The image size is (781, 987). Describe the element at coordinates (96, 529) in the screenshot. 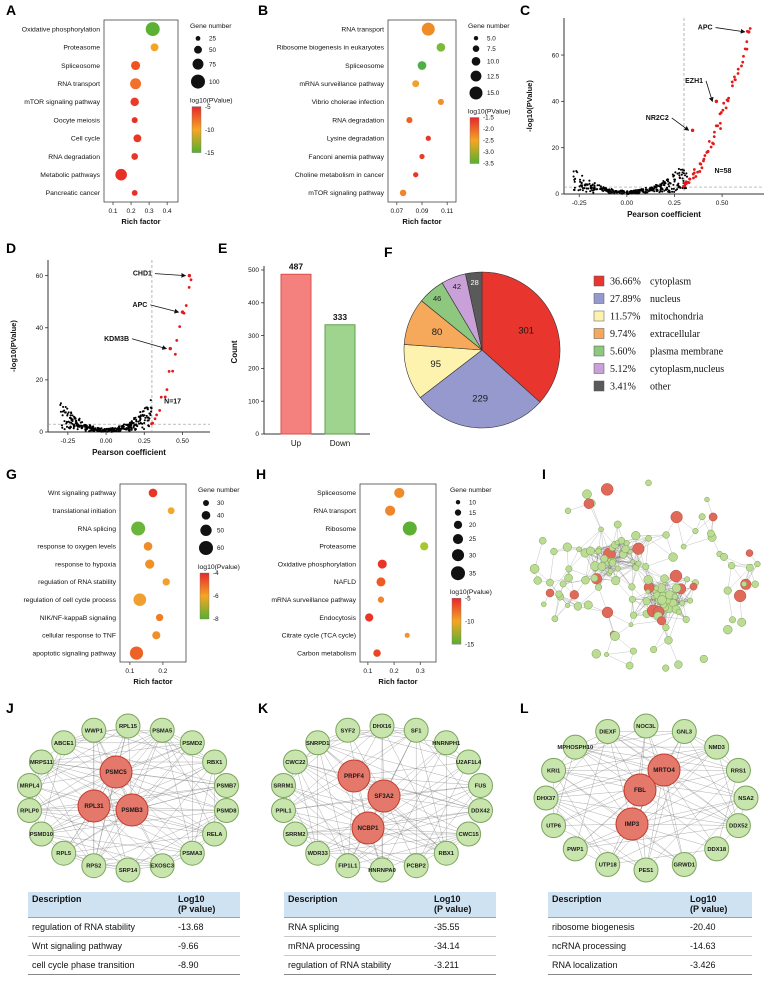

I see `category-label: RNA splicing` at that location.